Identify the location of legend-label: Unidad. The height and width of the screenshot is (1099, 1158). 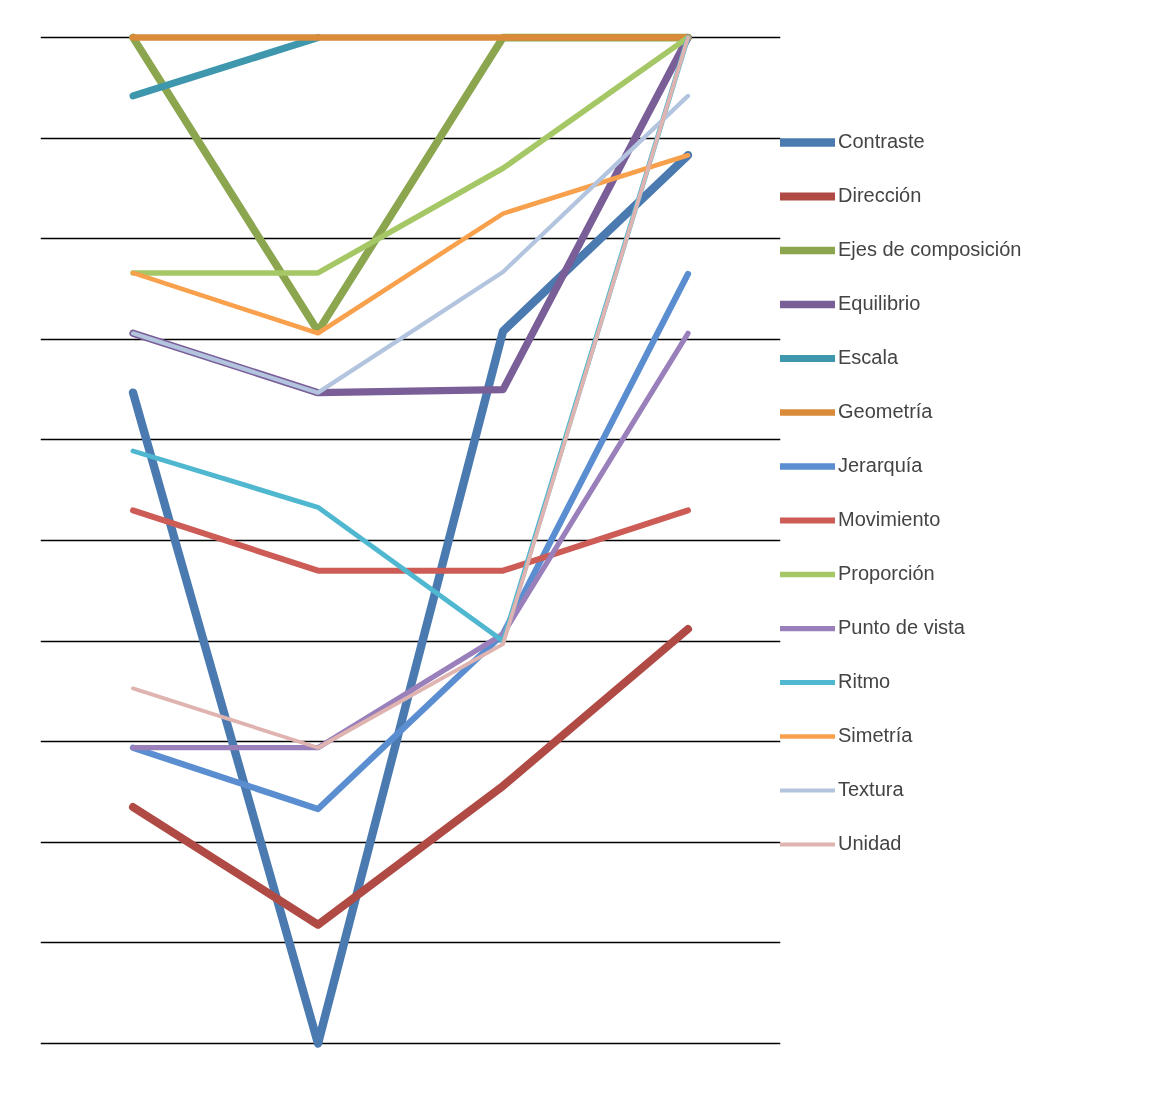
(870, 843).